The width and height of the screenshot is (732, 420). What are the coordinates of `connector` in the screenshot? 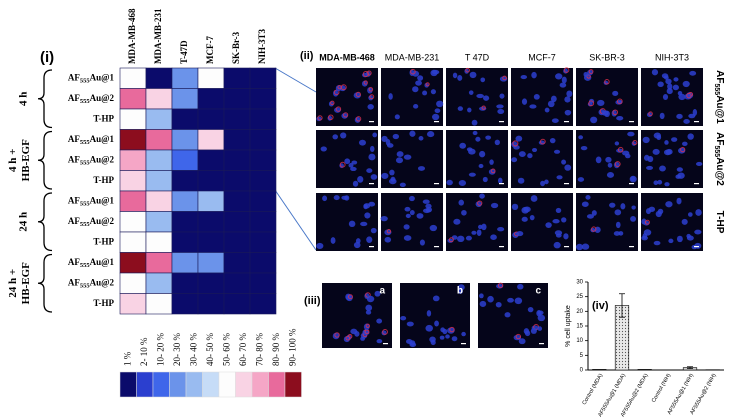 It's located at (295, 220).